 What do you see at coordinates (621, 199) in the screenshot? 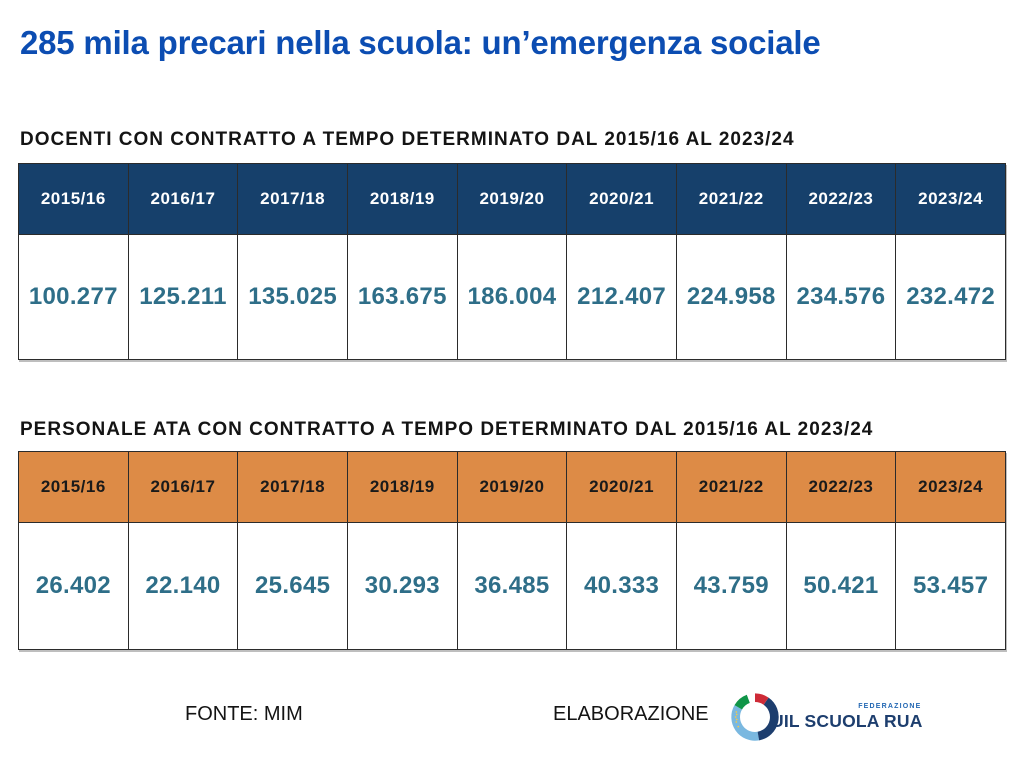
I see `docenti-year-header: 2020/21` at bounding box center [621, 199].